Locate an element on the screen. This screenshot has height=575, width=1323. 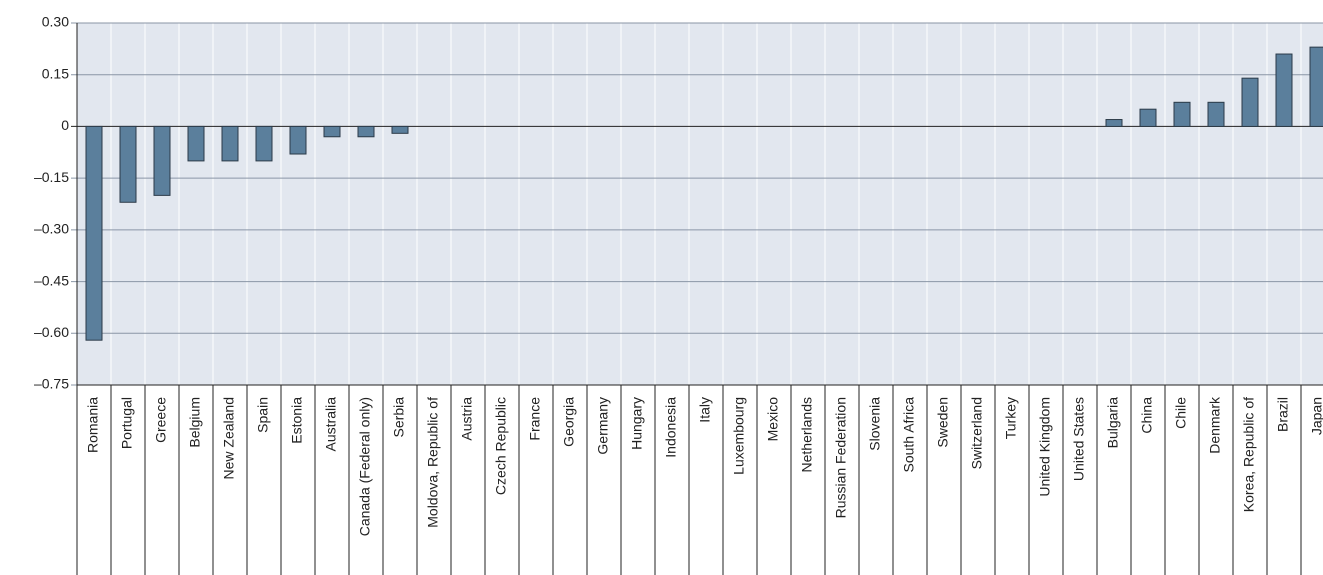
x-tick-label: Japan is located at coordinates (1316, 416).